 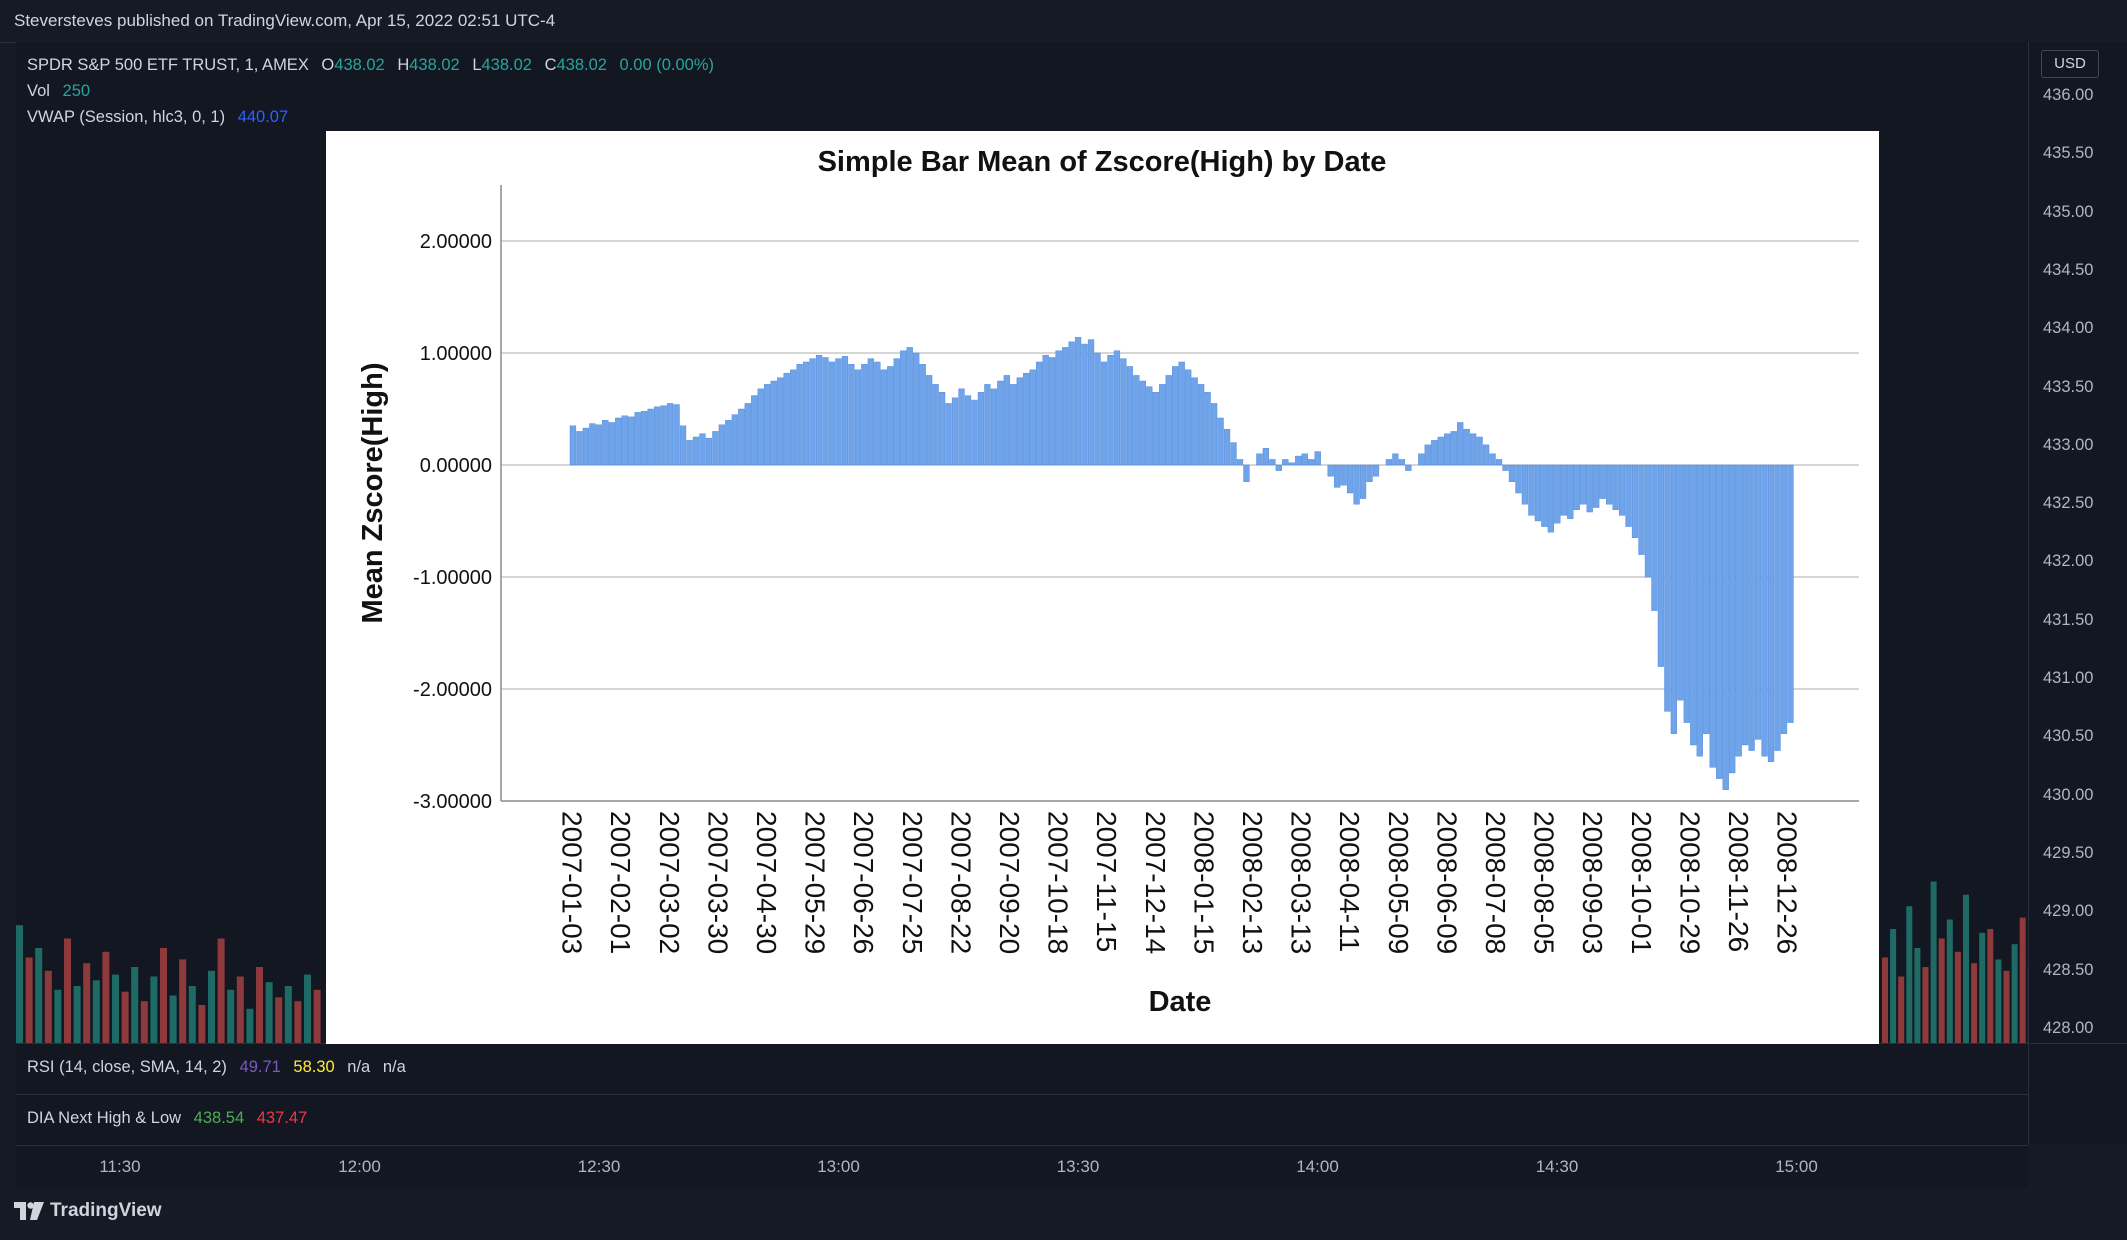 What do you see at coordinates (1022, 1166) in the screenshot?
I see `time-axis: 11:30 12:00 12:30 13:00 13:30 14:00 14:30 15:00` at bounding box center [1022, 1166].